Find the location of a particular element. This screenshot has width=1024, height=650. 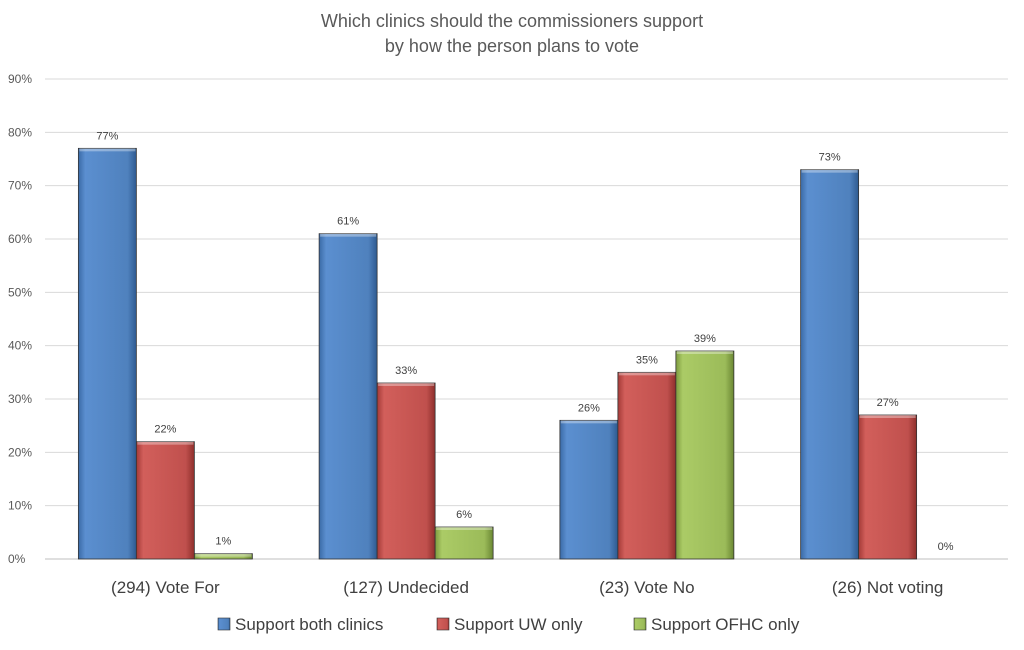

y-tick-label: 70% is located at coordinates (20, 186).